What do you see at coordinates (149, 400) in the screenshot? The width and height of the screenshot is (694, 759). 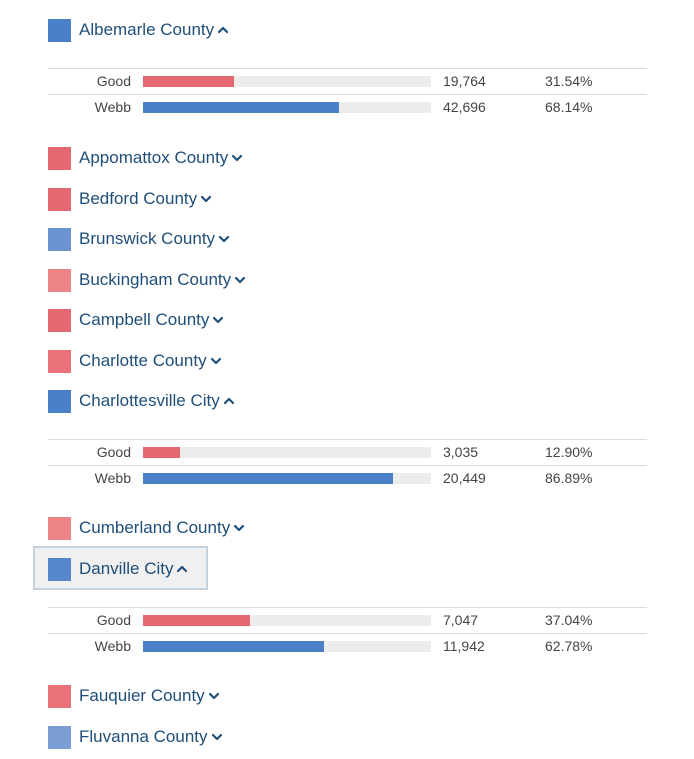 I see `county-name: Charlottesville City` at bounding box center [149, 400].